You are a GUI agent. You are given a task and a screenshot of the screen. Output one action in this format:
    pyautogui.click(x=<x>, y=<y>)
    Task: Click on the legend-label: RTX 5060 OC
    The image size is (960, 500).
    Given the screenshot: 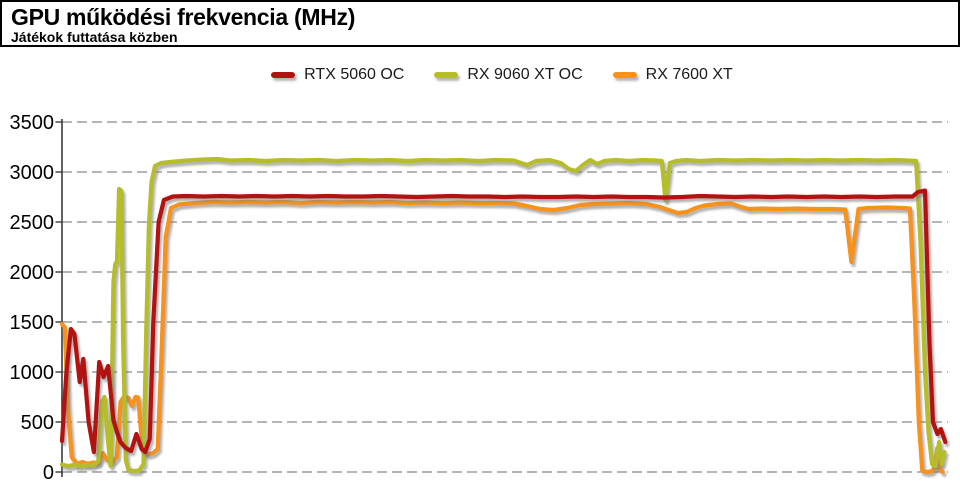 What is the action you would take?
    pyautogui.click(x=354, y=74)
    